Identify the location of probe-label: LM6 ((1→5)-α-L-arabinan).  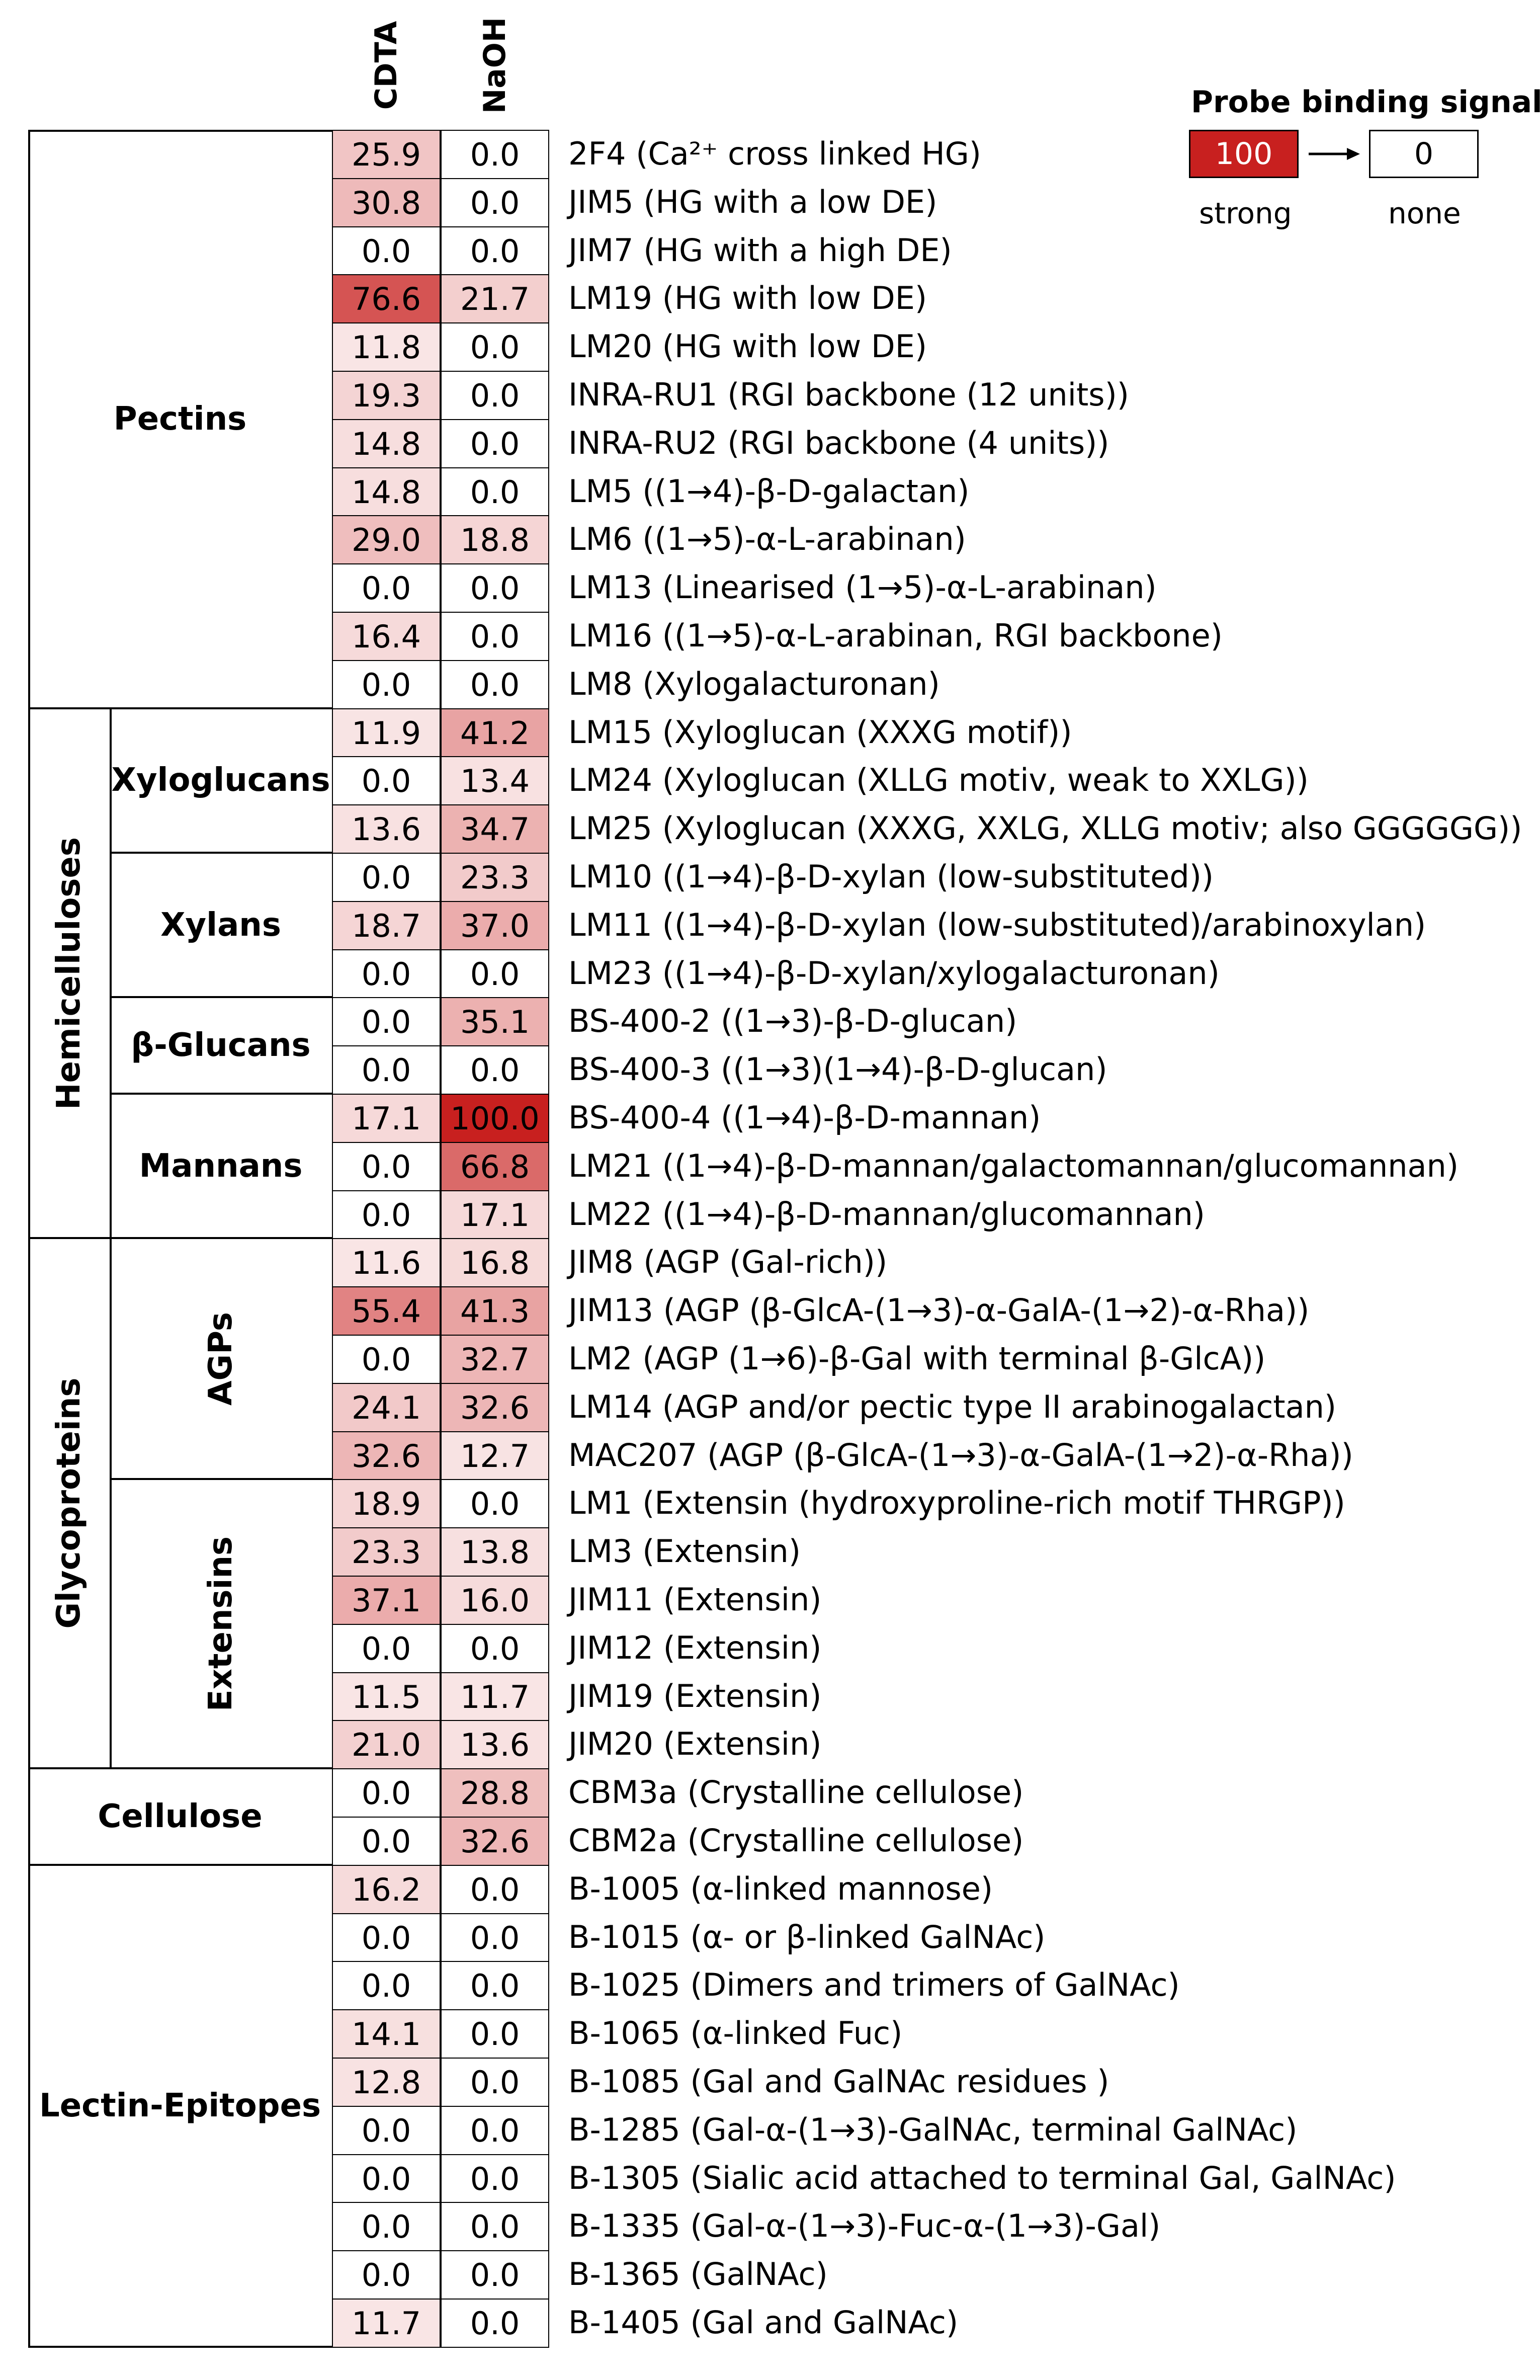
(767, 540).